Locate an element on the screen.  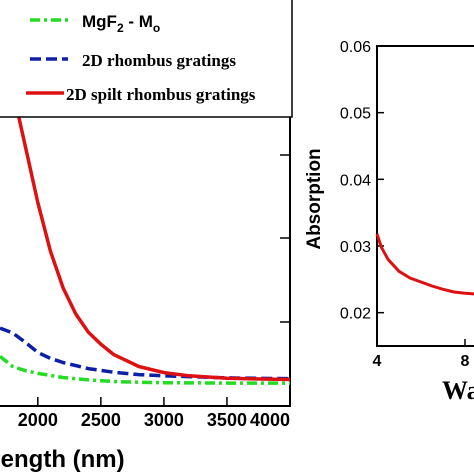
right-series-group is located at coordinates (424, 264).